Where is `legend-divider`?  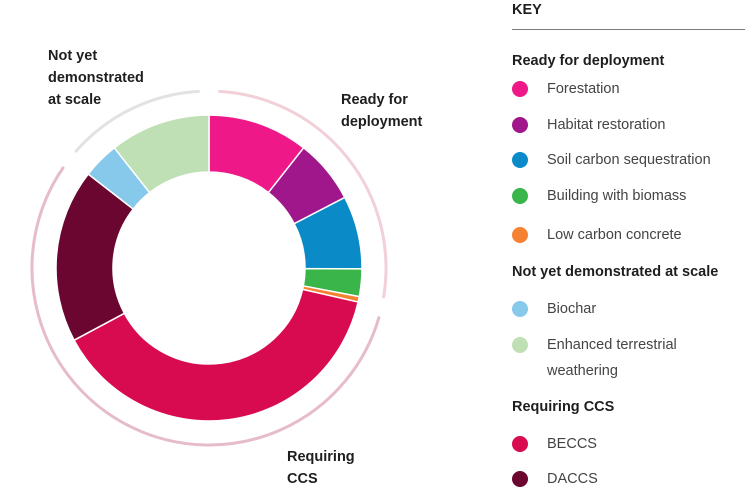 legend-divider is located at coordinates (628, 29).